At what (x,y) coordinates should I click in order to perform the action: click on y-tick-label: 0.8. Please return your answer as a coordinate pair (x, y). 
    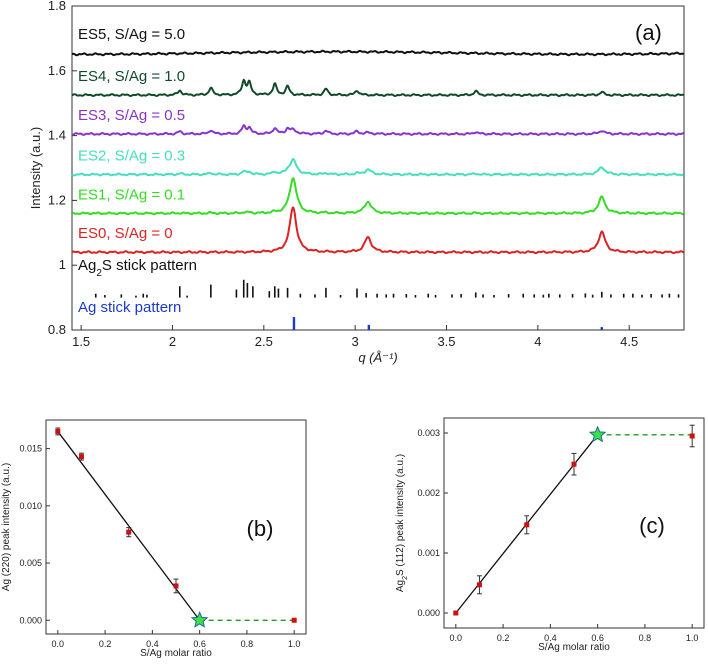
    Looking at the image, I should click on (57, 329).